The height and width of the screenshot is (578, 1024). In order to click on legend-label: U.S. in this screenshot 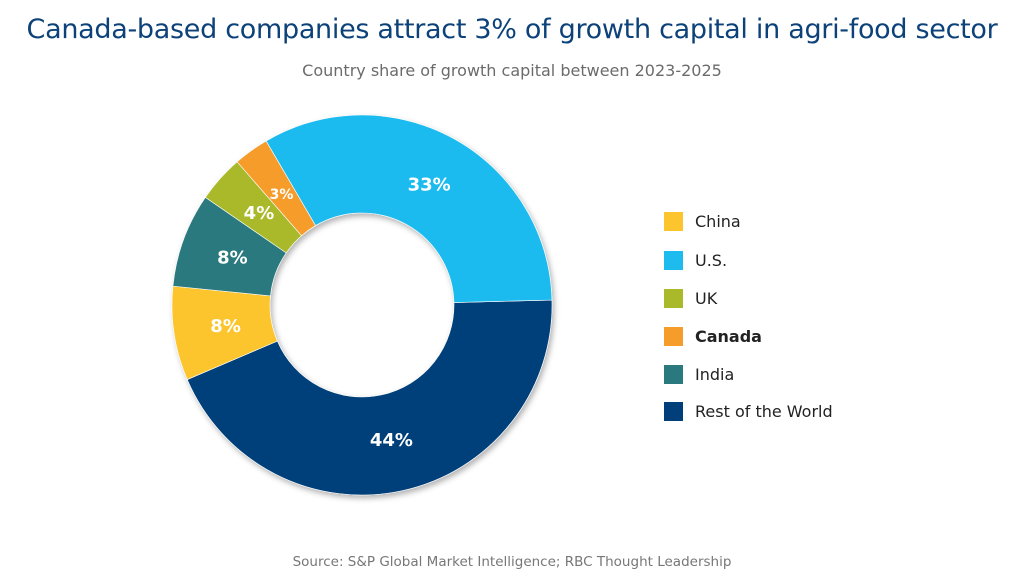, I will do `click(711, 260)`.